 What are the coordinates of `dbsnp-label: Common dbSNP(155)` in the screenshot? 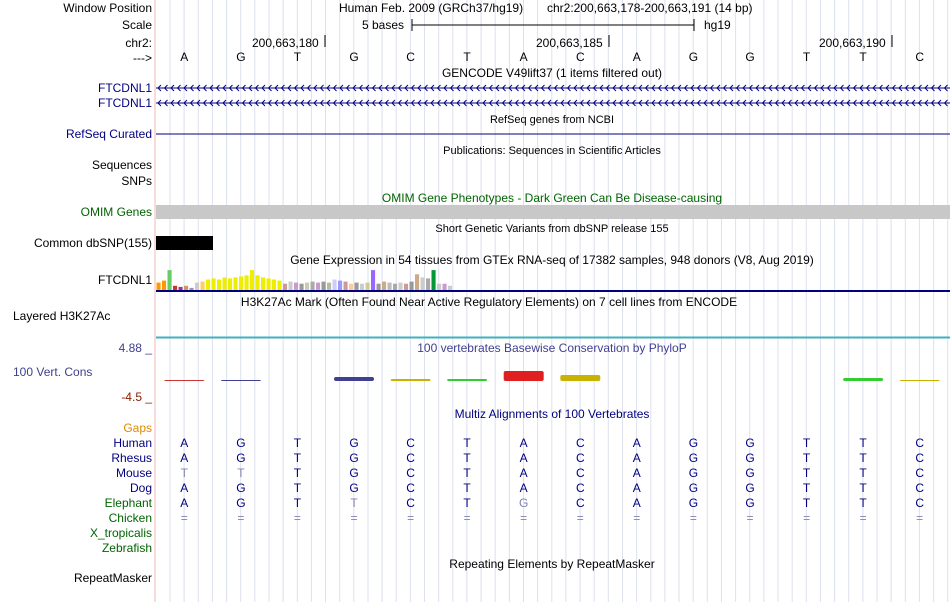 It's located at (92, 243).